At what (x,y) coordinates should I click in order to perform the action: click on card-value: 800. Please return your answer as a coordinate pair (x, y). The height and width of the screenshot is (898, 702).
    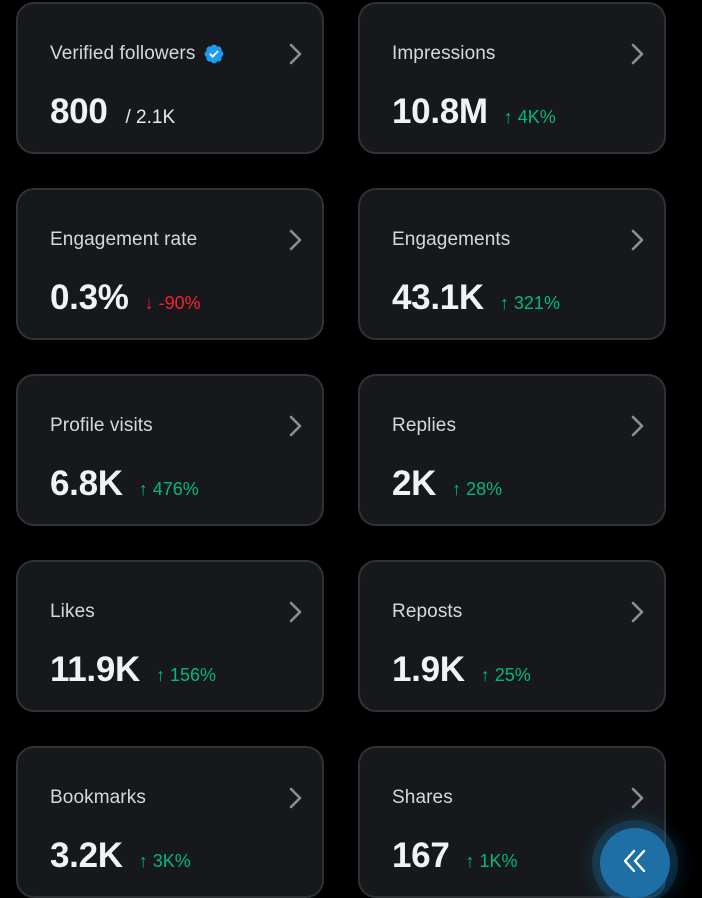
    Looking at the image, I should click on (79, 111).